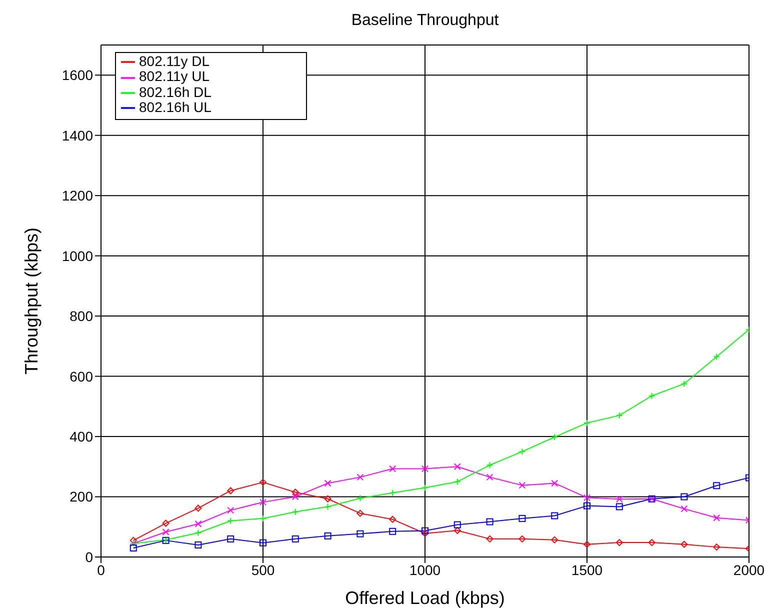 This screenshot has width=769, height=612. I want to click on y-tick-label: 400, so click(82, 436).